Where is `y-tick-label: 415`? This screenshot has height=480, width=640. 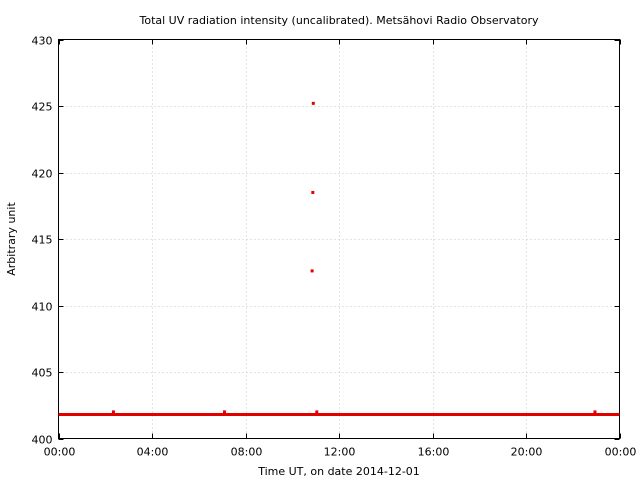
y-tick-label: 415 is located at coordinates (42, 240).